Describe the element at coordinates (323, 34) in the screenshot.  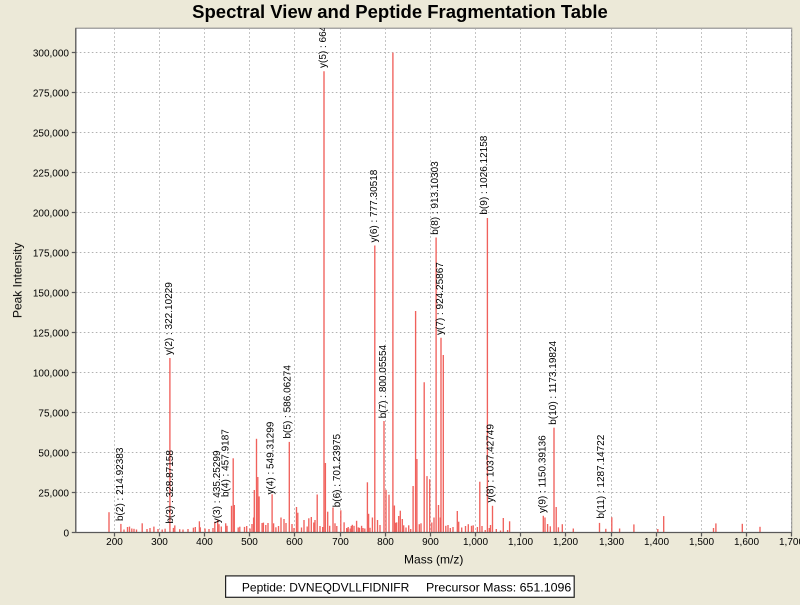
I see `svg-text: y(5) : 664.22115` at that location.